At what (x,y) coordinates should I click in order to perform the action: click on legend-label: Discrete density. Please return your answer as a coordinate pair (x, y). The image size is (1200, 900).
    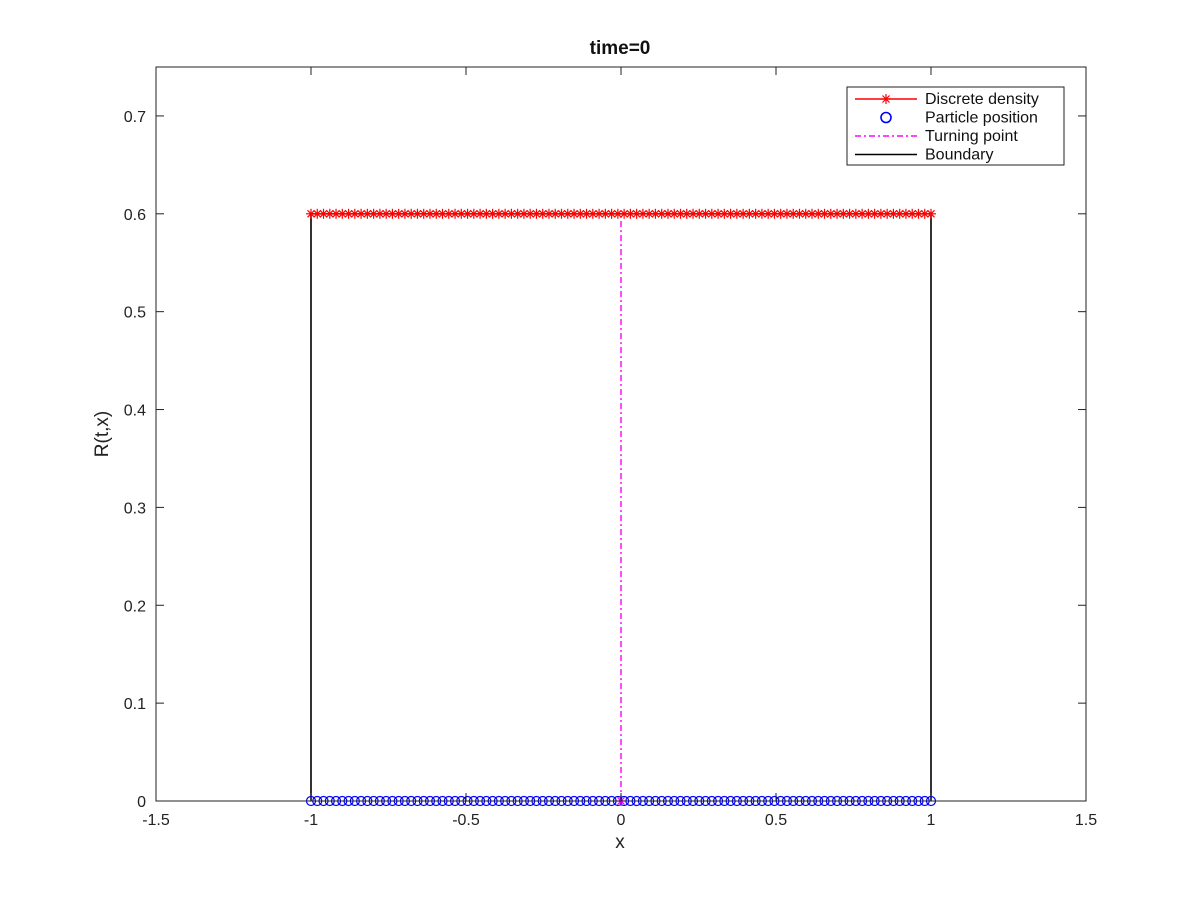
    Looking at the image, I should click on (982, 99).